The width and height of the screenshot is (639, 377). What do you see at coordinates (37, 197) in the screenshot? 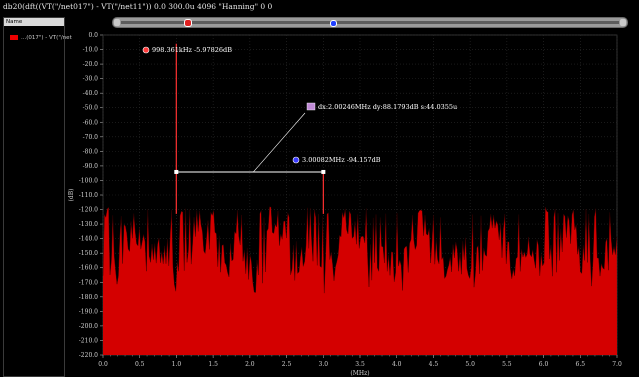
I see `legend-panel: Name ...(017") - VT("/net` at bounding box center [37, 197].